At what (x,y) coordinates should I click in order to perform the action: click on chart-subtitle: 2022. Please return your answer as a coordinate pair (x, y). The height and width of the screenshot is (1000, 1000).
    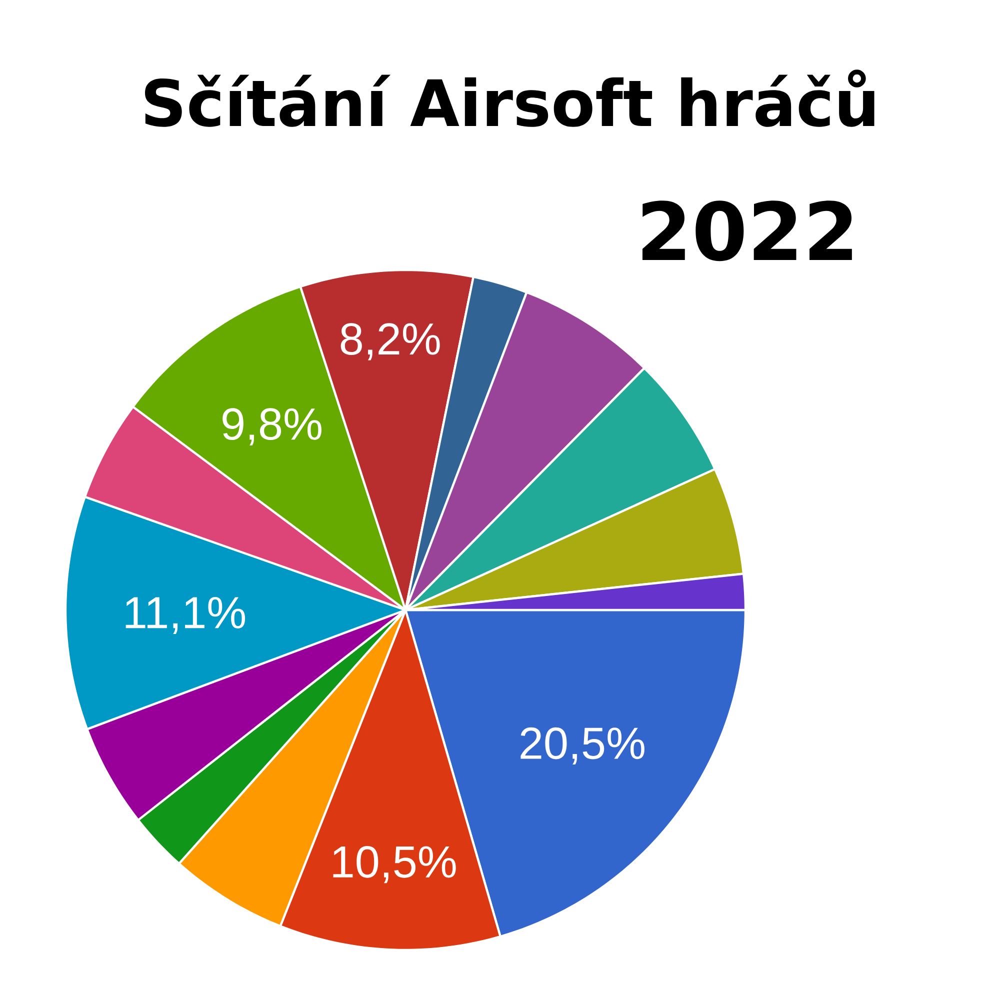
    Looking at the image, I should click on (747, 231).